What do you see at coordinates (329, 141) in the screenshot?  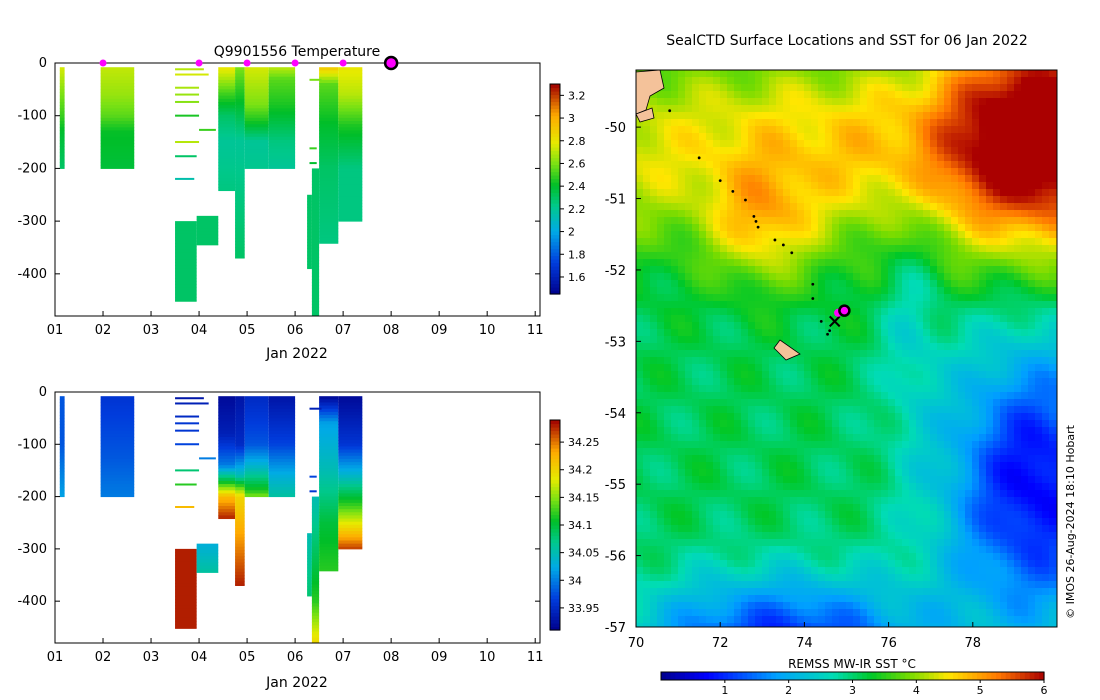 I see `profile-10-cell` at bounding box center [329, 141].